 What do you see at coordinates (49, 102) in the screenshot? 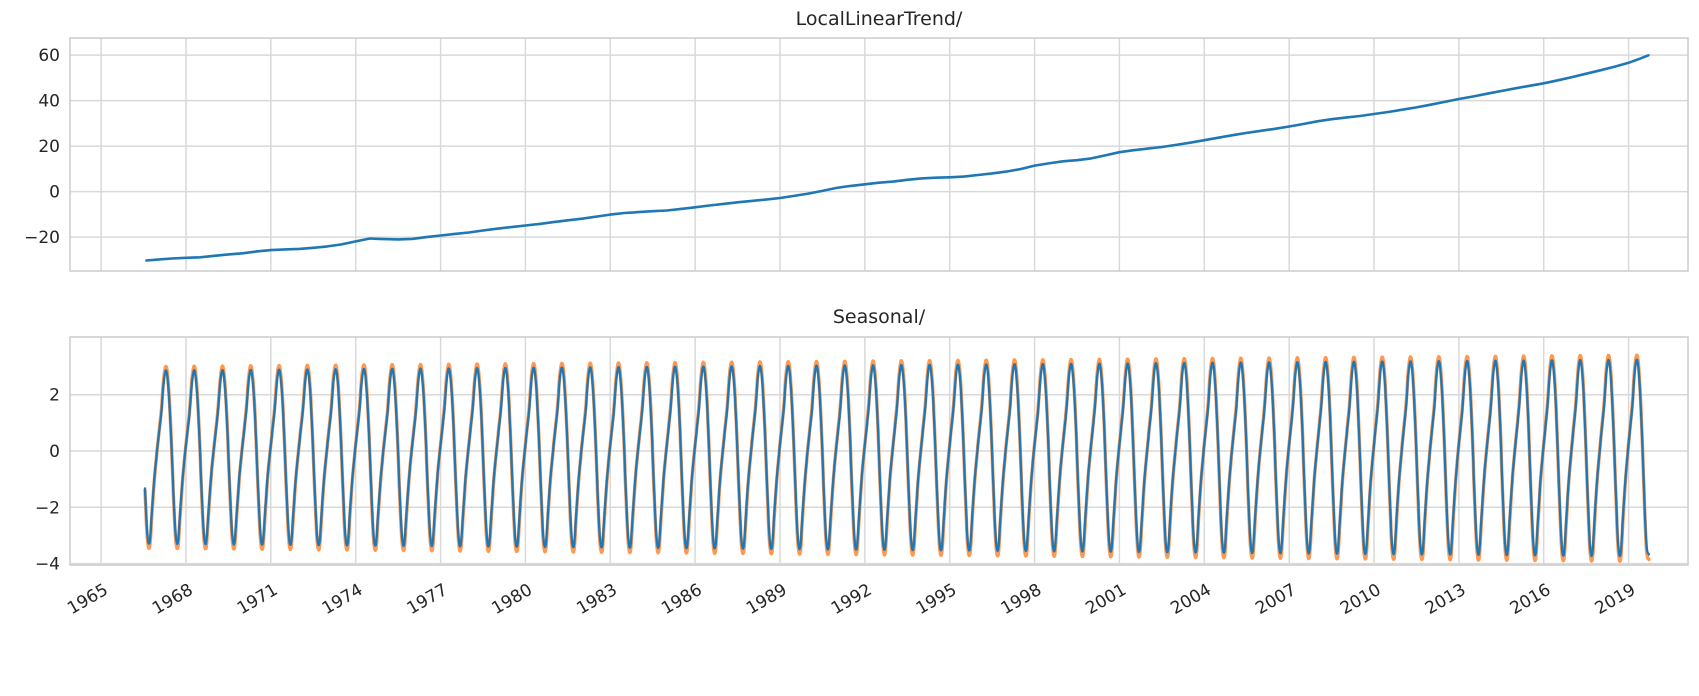
I see `y-tick-label: 40` at bounding box center [49, 102].